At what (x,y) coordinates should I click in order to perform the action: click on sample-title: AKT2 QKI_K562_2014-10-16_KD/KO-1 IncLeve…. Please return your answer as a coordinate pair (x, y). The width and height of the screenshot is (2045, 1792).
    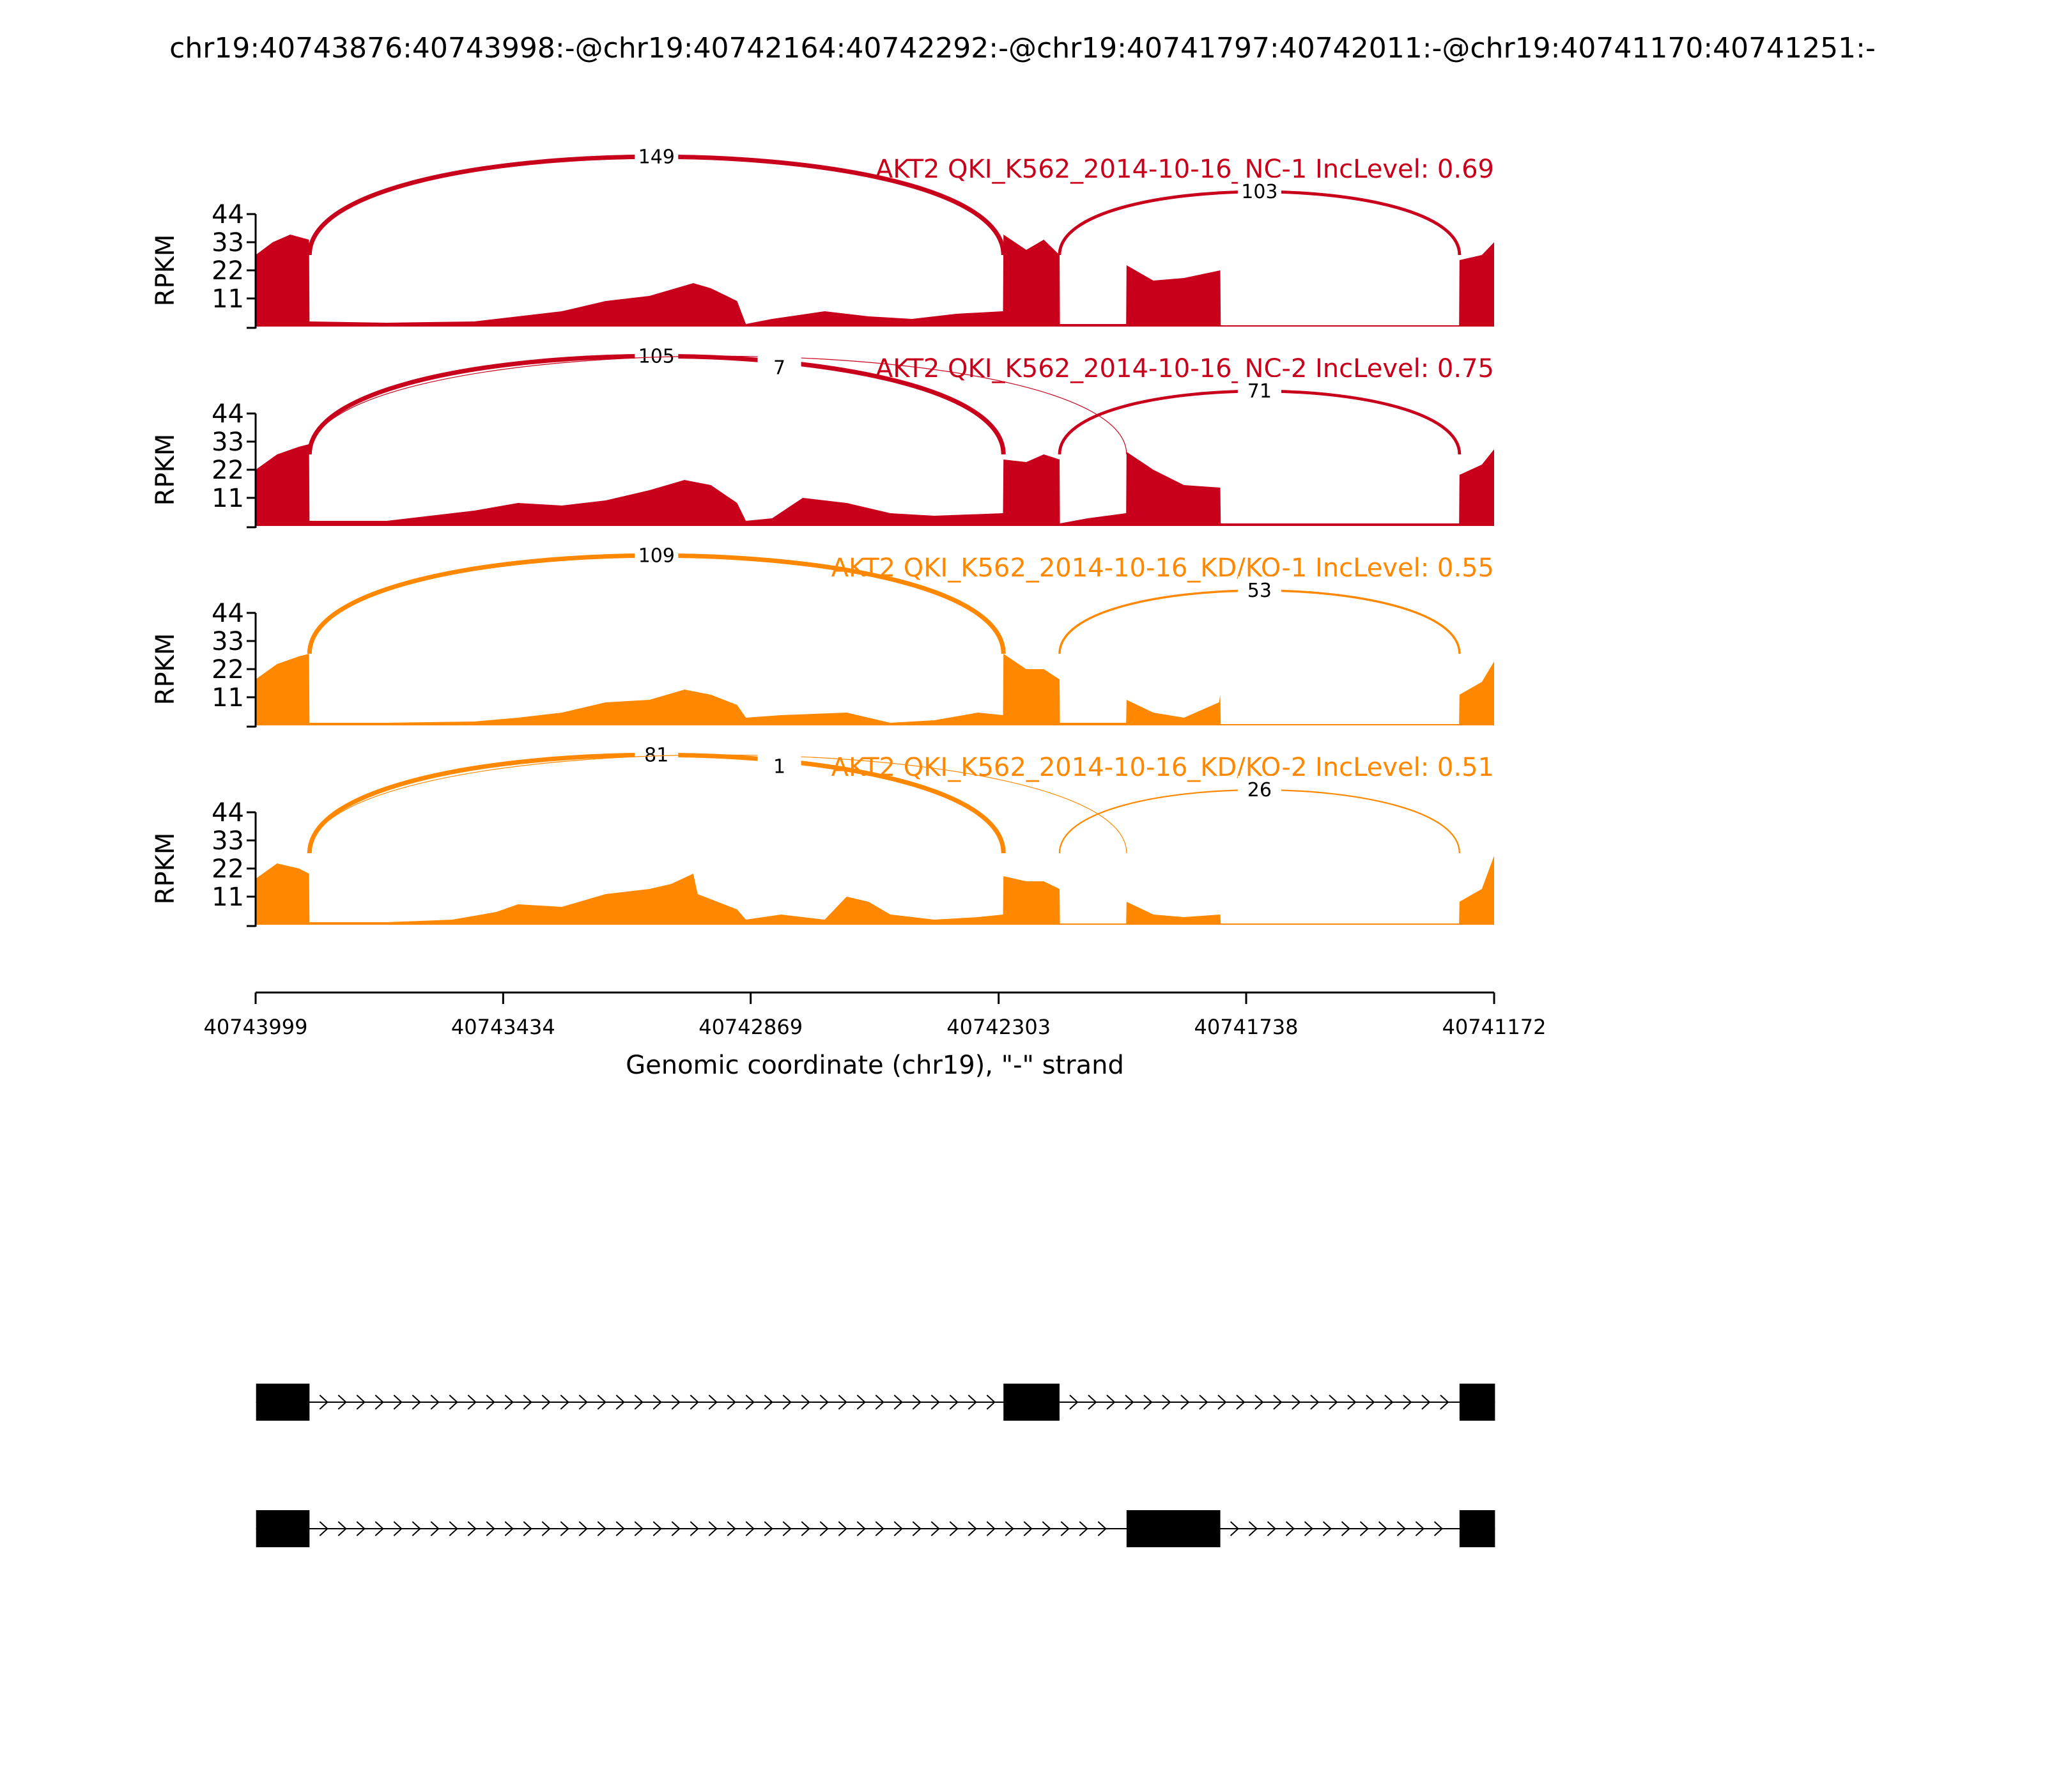
    Looking at the image, I should click on (1162, 568).